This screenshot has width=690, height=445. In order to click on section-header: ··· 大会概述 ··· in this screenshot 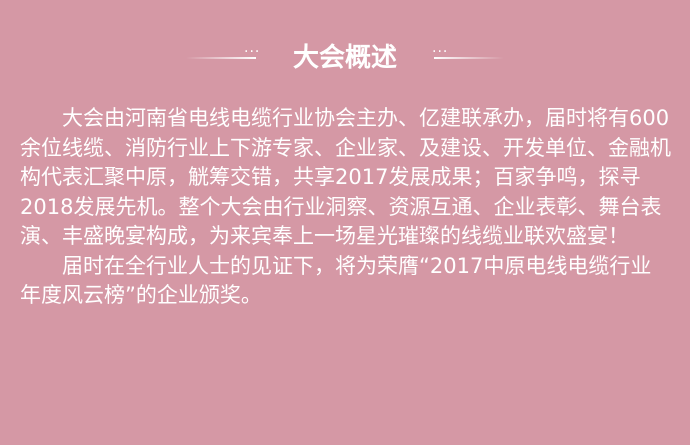, I will do `click(345, 58)`.